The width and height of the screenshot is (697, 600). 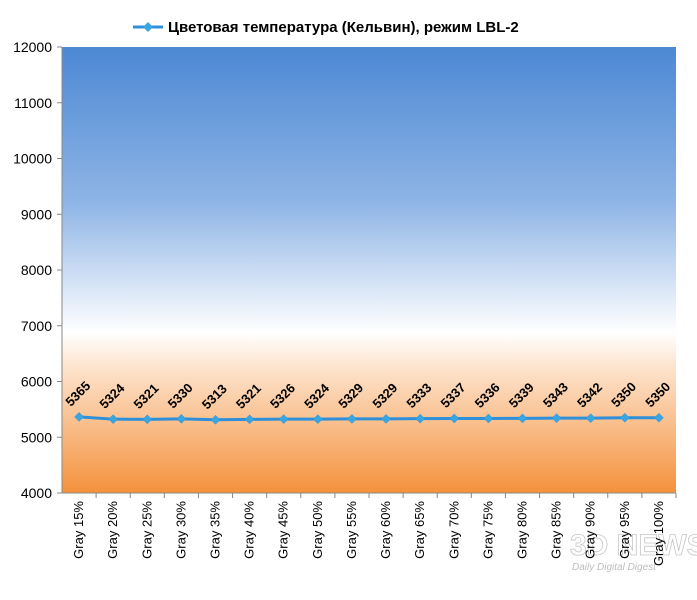 What do you see at coordinates (556, 530) in the screenshot?
I see `x-tick-label: Gray 85%` at bounding box center [556, 530].